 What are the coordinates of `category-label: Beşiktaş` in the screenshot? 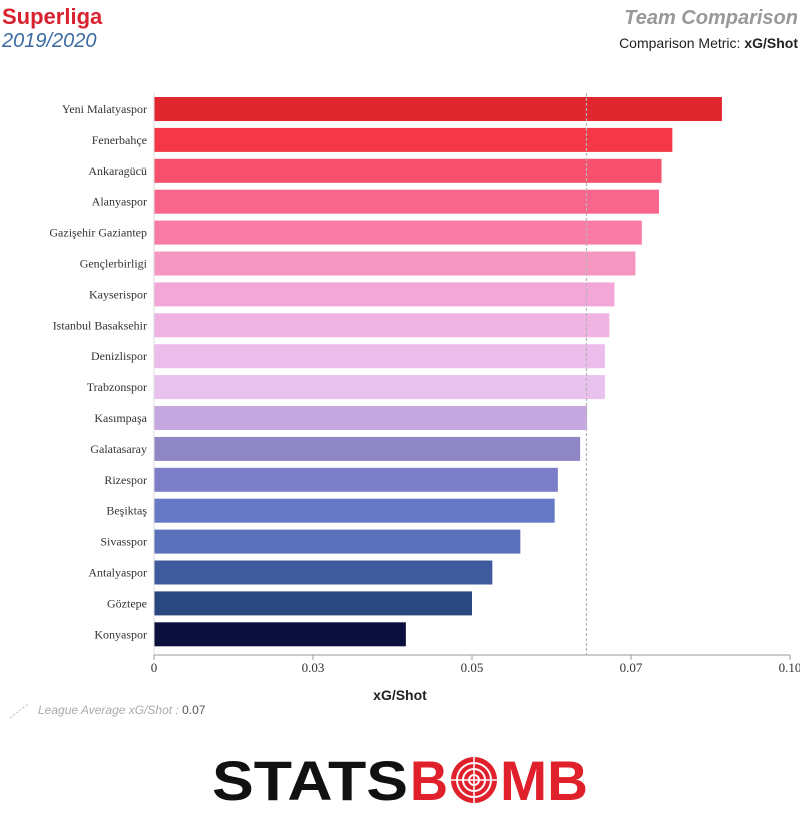 It's located at (126, 511).